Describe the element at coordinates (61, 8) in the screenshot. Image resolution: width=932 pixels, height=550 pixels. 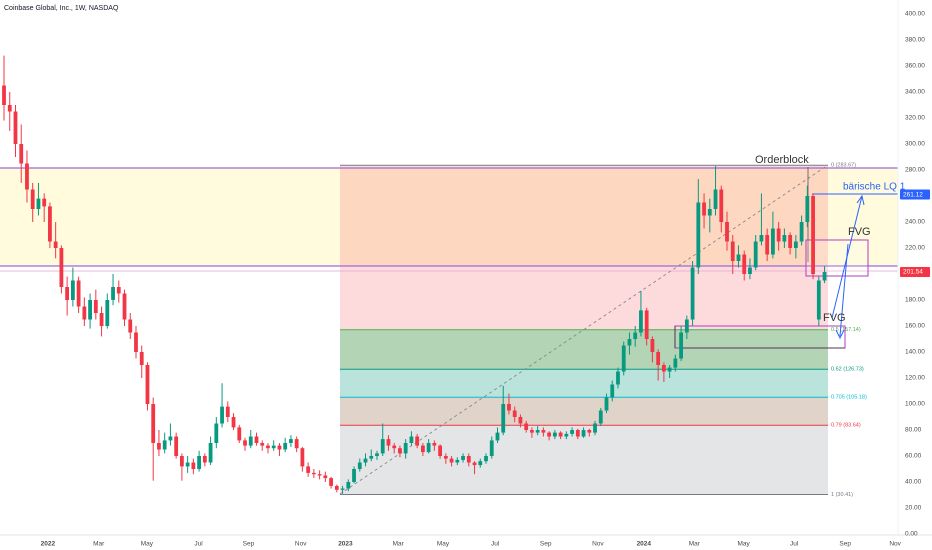
I see `chart-title: Coinbase Global, Inc., 1W, NASDAQ` at that location.